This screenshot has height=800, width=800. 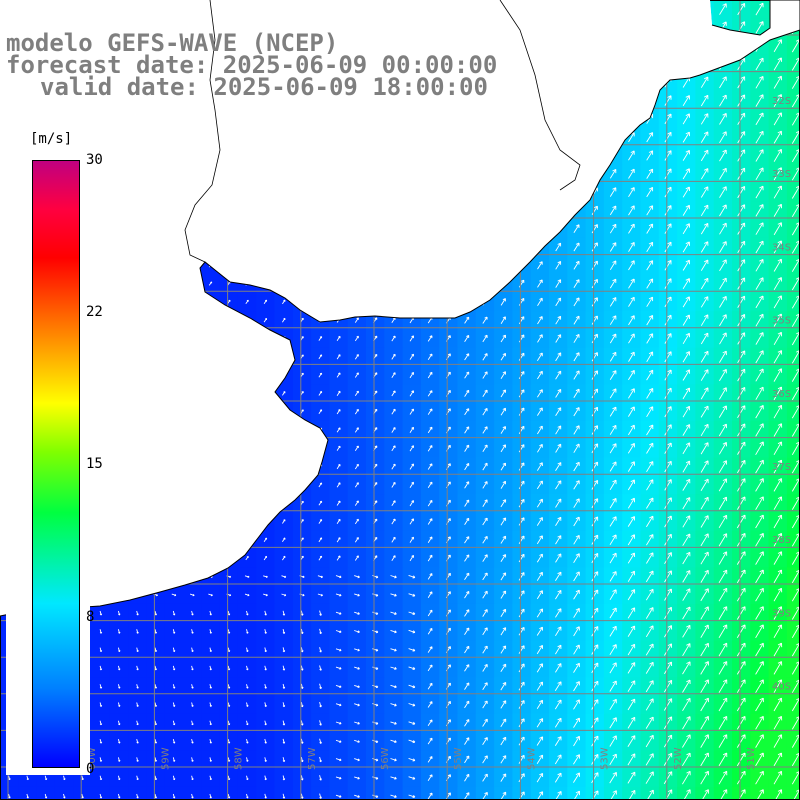 What do you see at coordinates (781, 613) in the screenshot?
I see `lat-label: 39S` at bounding box center [781, 613].